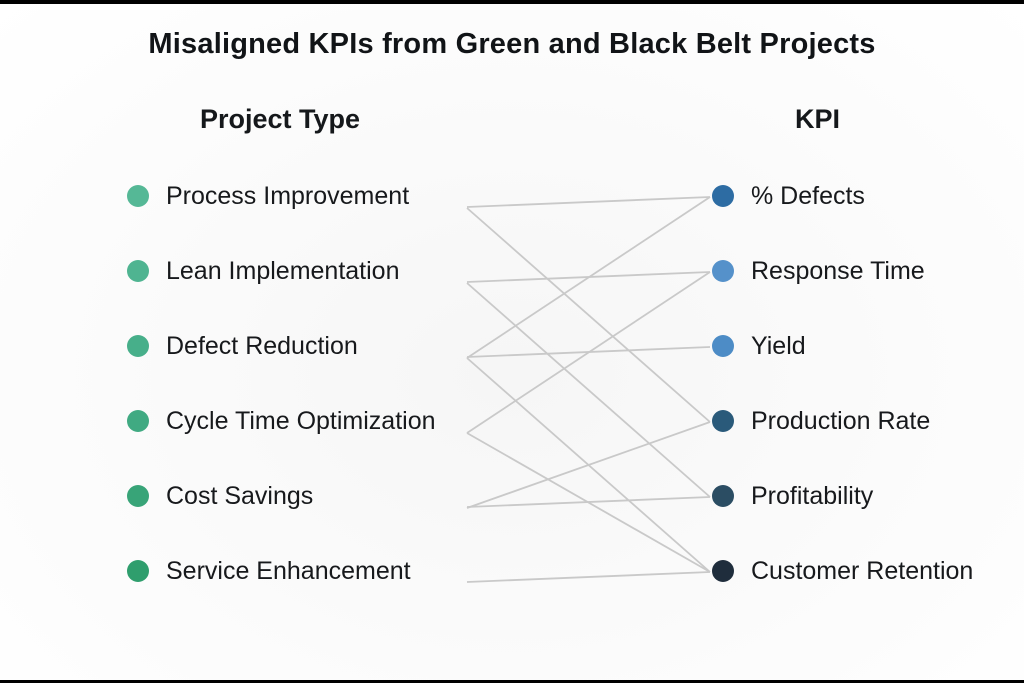  I want to click on kpi-item-label: Response Time, so click(838, 270).